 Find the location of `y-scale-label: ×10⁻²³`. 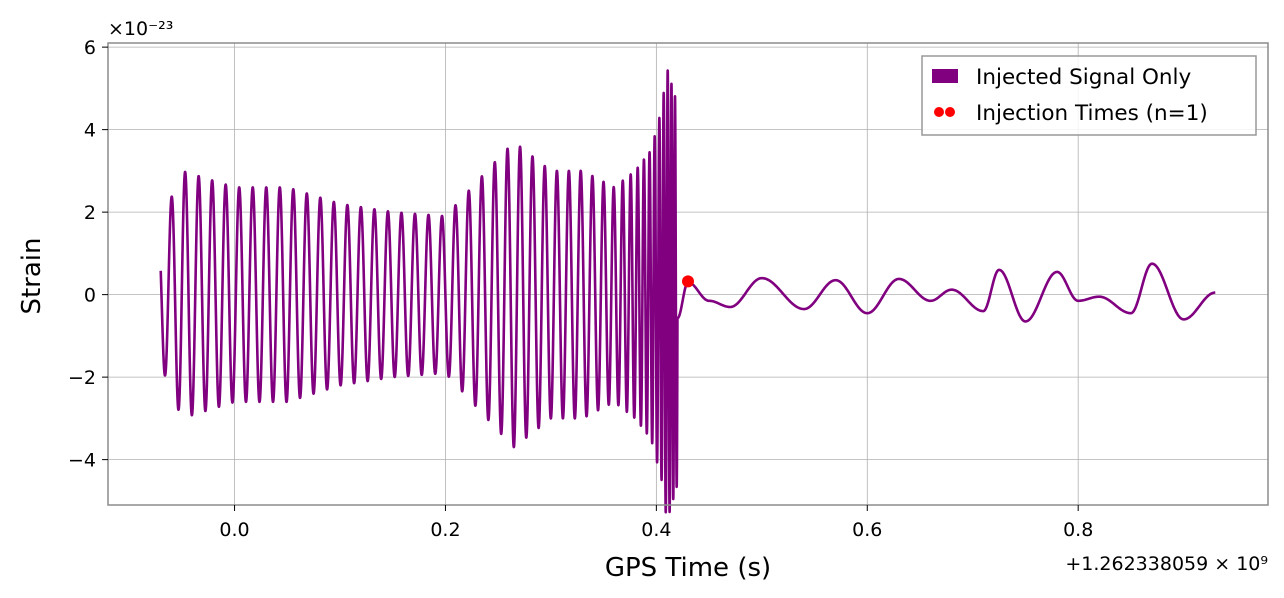

y-scale-label: ×10⁻²³ is located at coordinates (140, 29).